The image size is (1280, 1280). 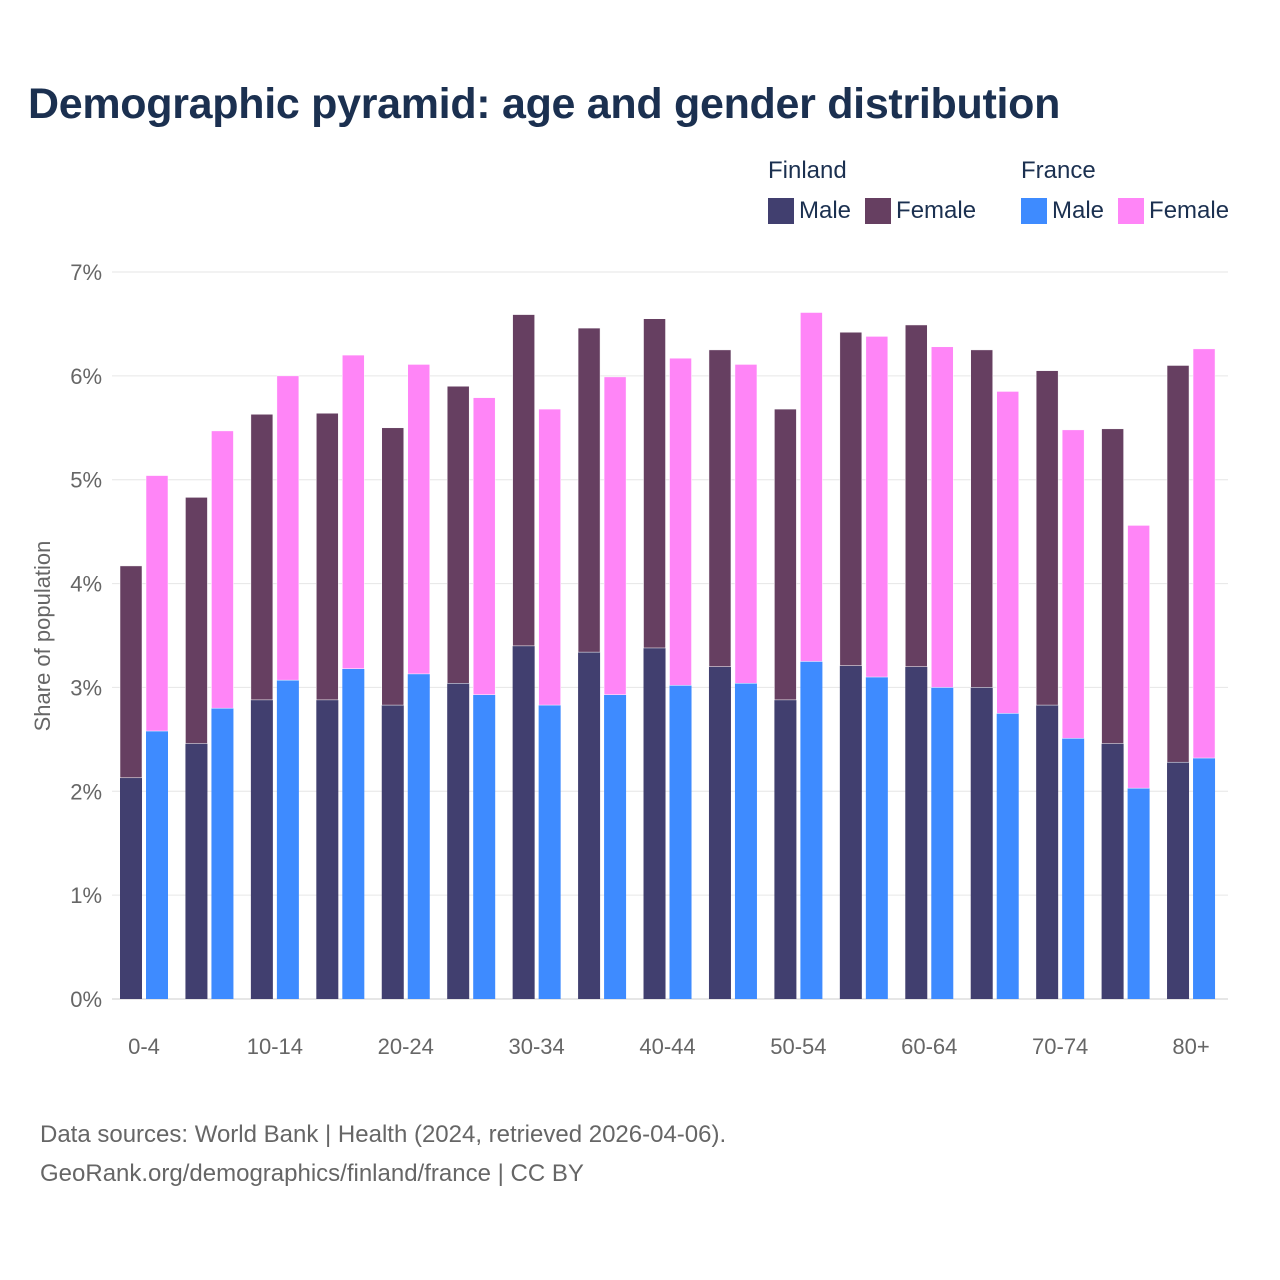 What do you see at coordinates (86, 791) in the screenshot?
I see `y-tick-label: 2%` at bounding box center [86, 791].